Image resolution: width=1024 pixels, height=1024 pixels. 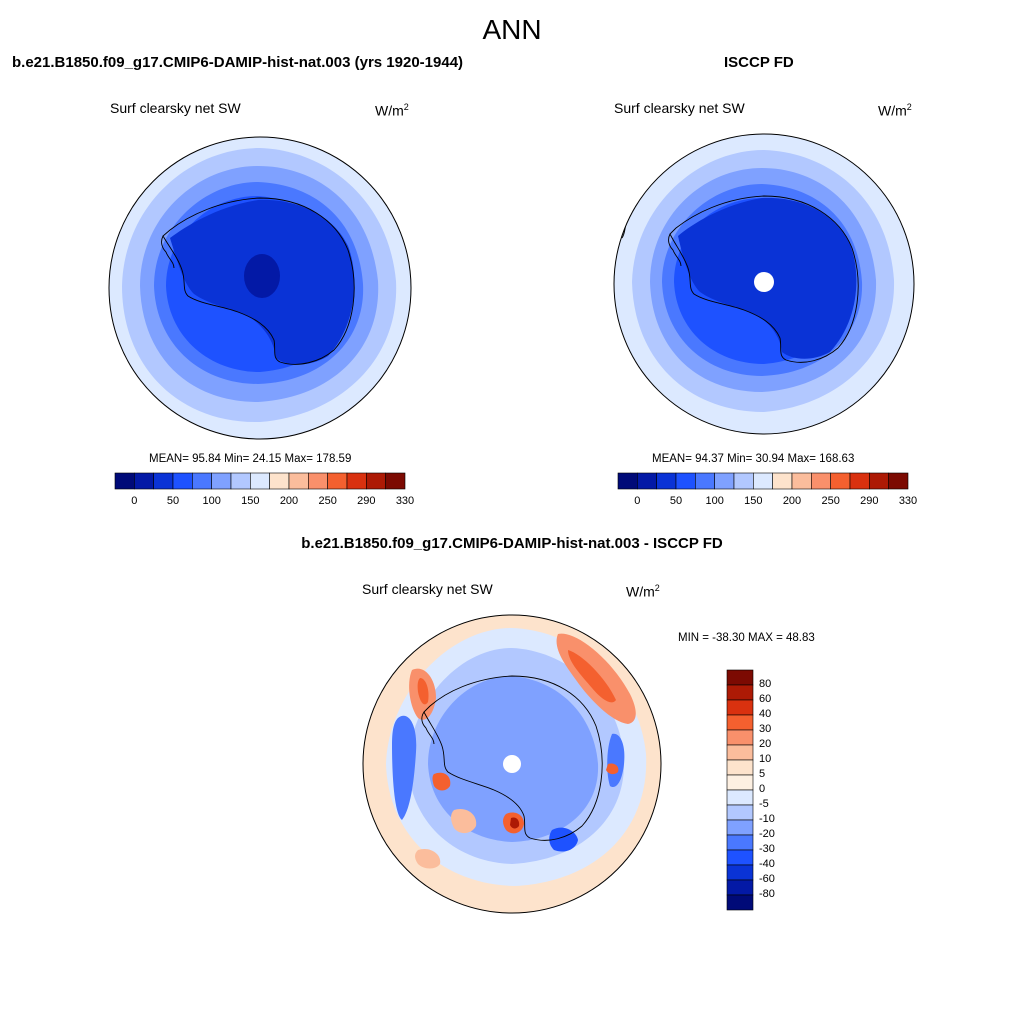 I want to click on panel3-variable-label: Surf clearsky net SW, so click(x=427, y=589).